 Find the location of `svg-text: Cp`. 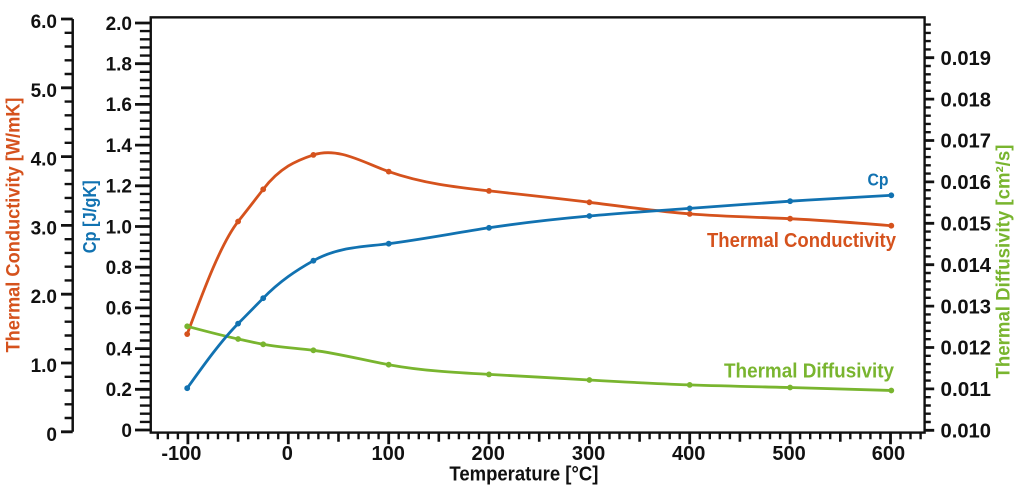

svg-text: Cp is located at coordinates (878, 180).